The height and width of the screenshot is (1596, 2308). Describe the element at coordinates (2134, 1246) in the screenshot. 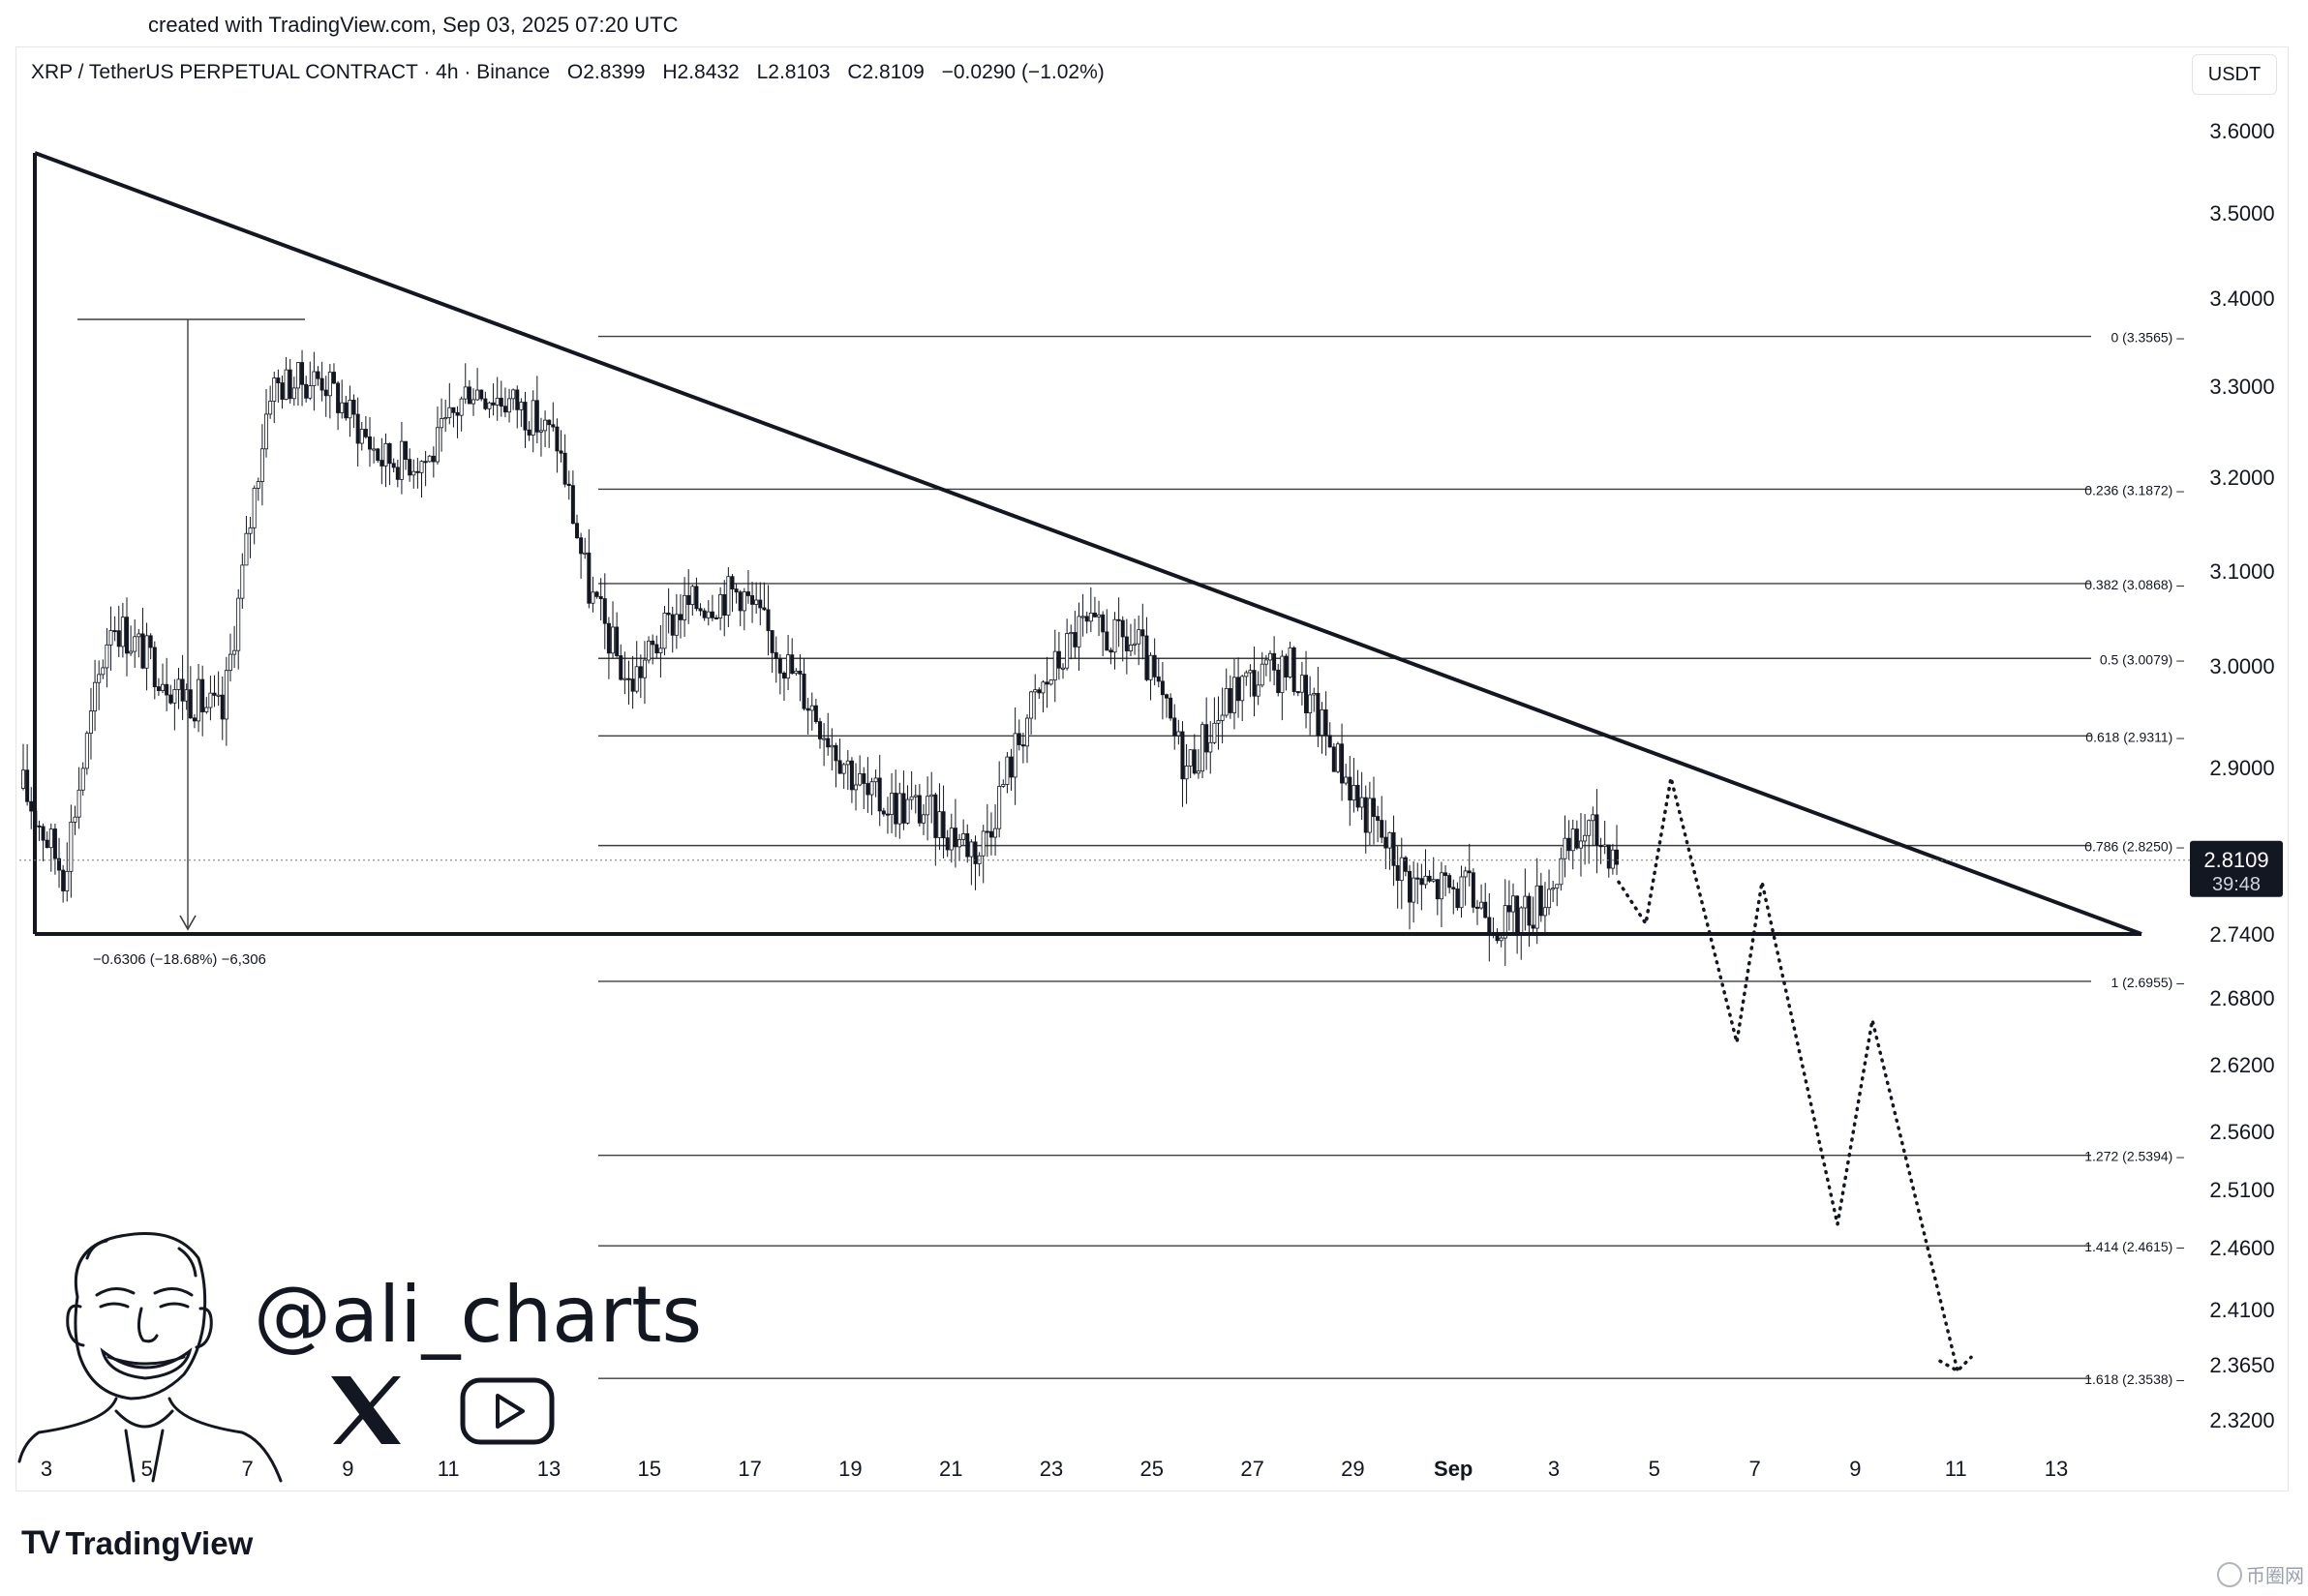

I see `fib-level-label: 1.414 (2.4615) –` at that location.